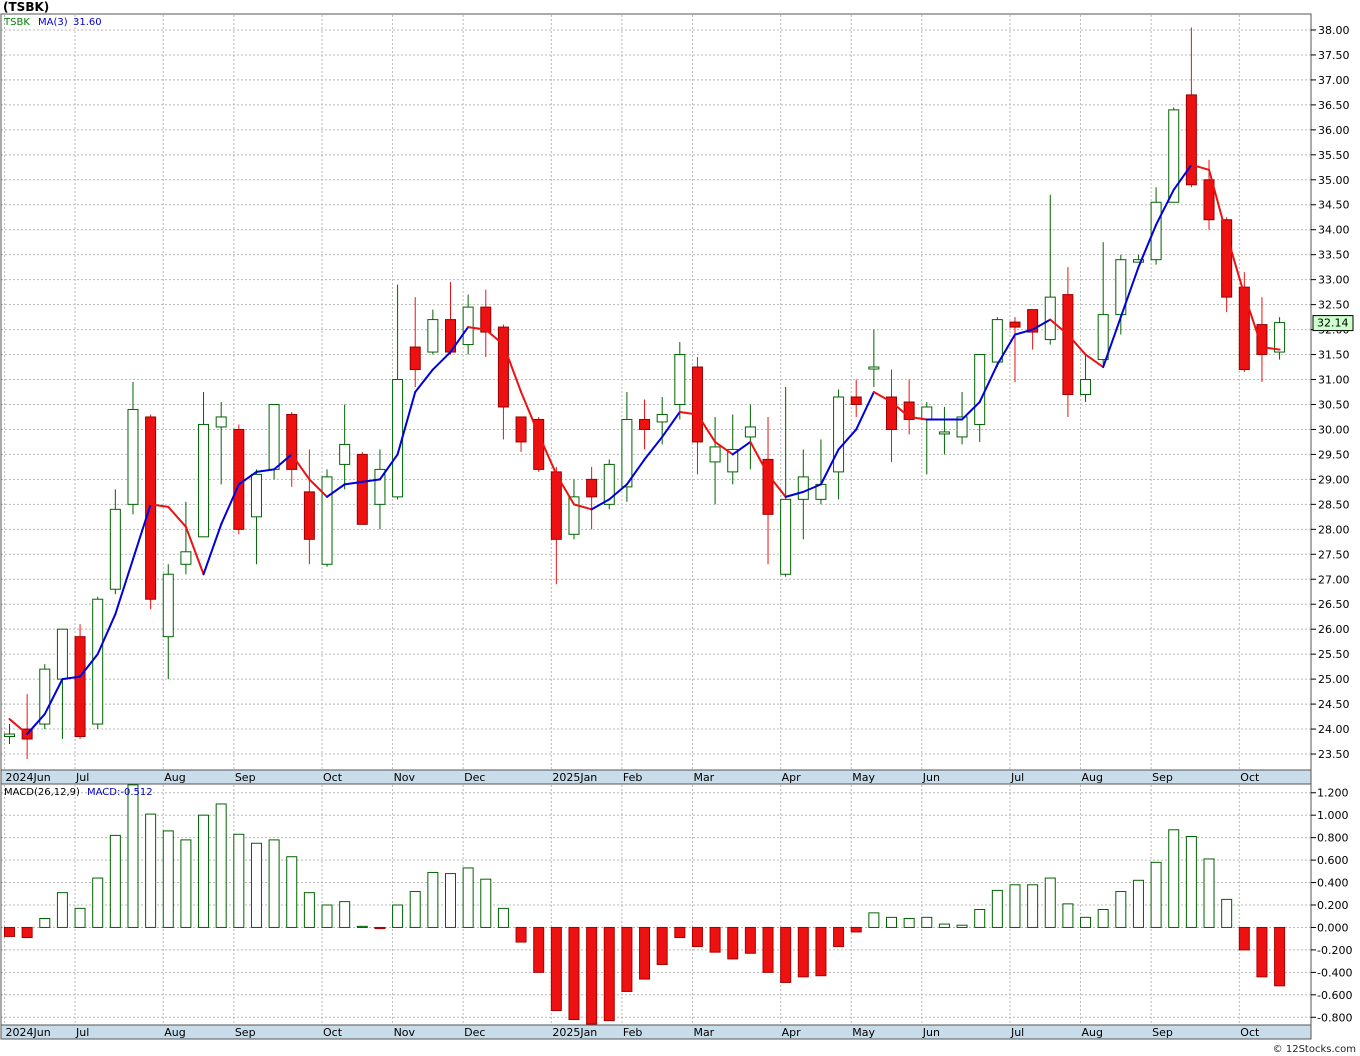 The width and height of the screenshot is (1360, 1056). Describe the element at coordinates (1334, 654) in the screenshot. I see `price-tick-label: 25.50` at that location.